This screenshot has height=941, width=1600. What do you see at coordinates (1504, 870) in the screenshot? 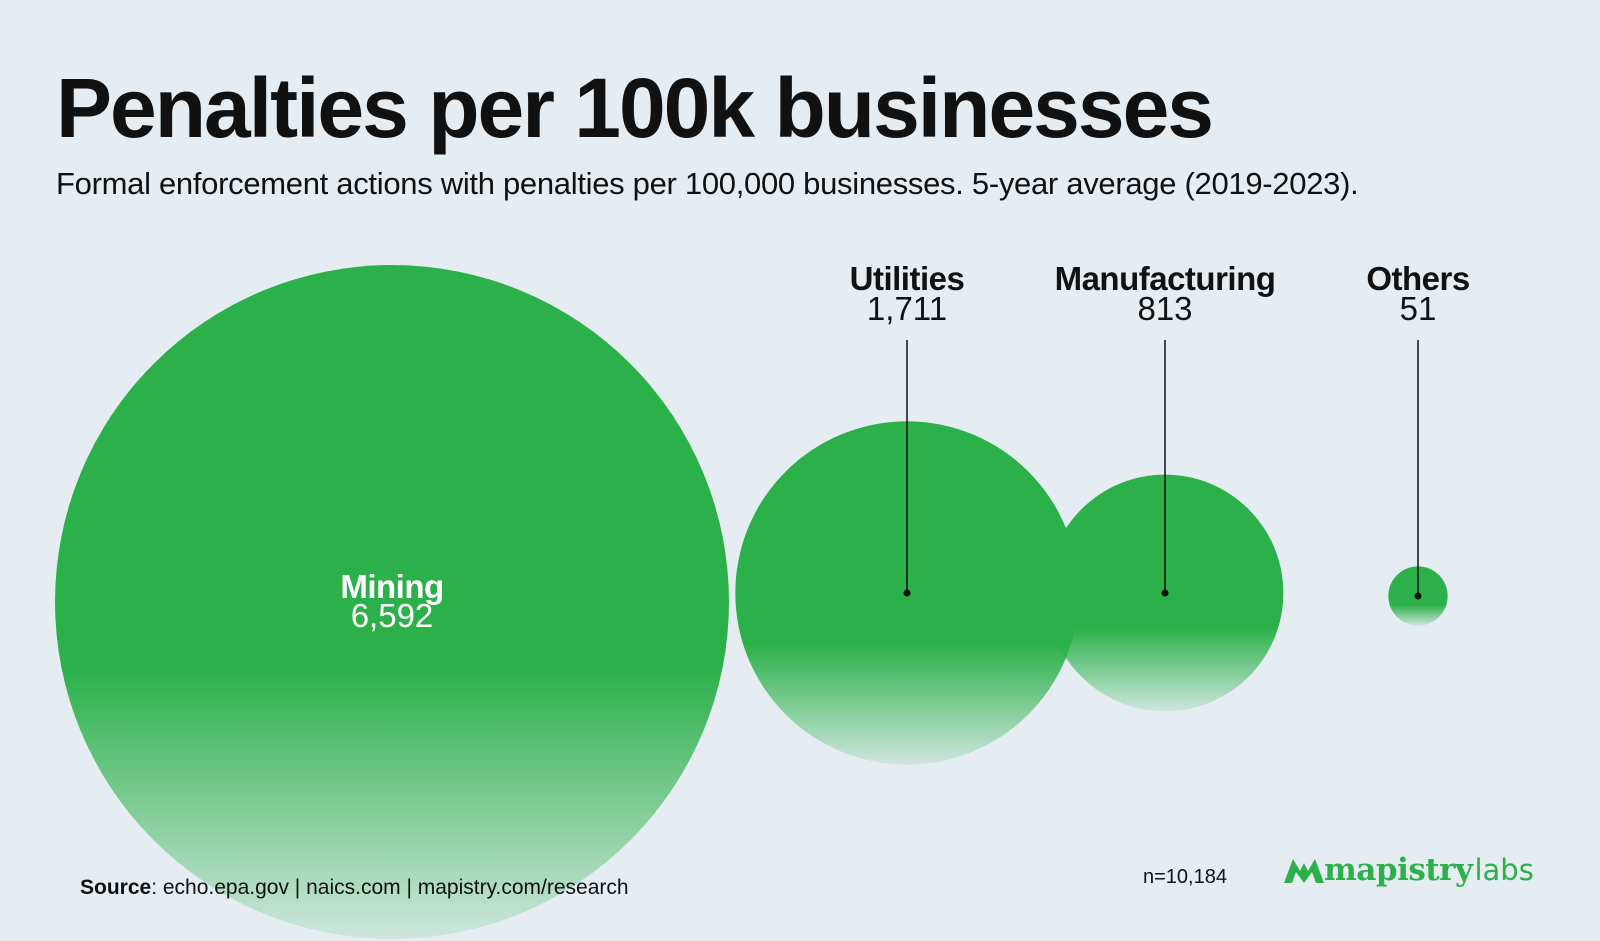
I see `brand-suffix: labs` at bounding box center [1504, 870].